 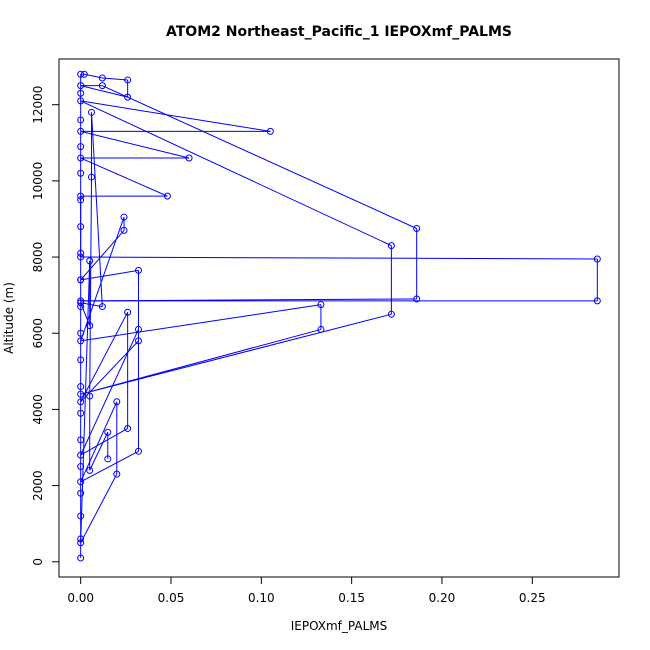 I want to click on x-tick-label: 0.15, so click(x=351, y=598).